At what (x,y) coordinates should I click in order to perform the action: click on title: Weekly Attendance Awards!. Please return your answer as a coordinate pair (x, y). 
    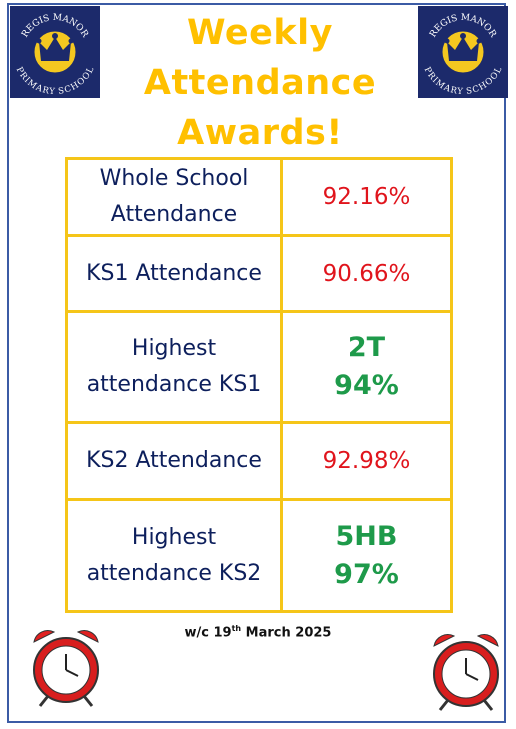
    Looking at the image, I should click on (260, 83).